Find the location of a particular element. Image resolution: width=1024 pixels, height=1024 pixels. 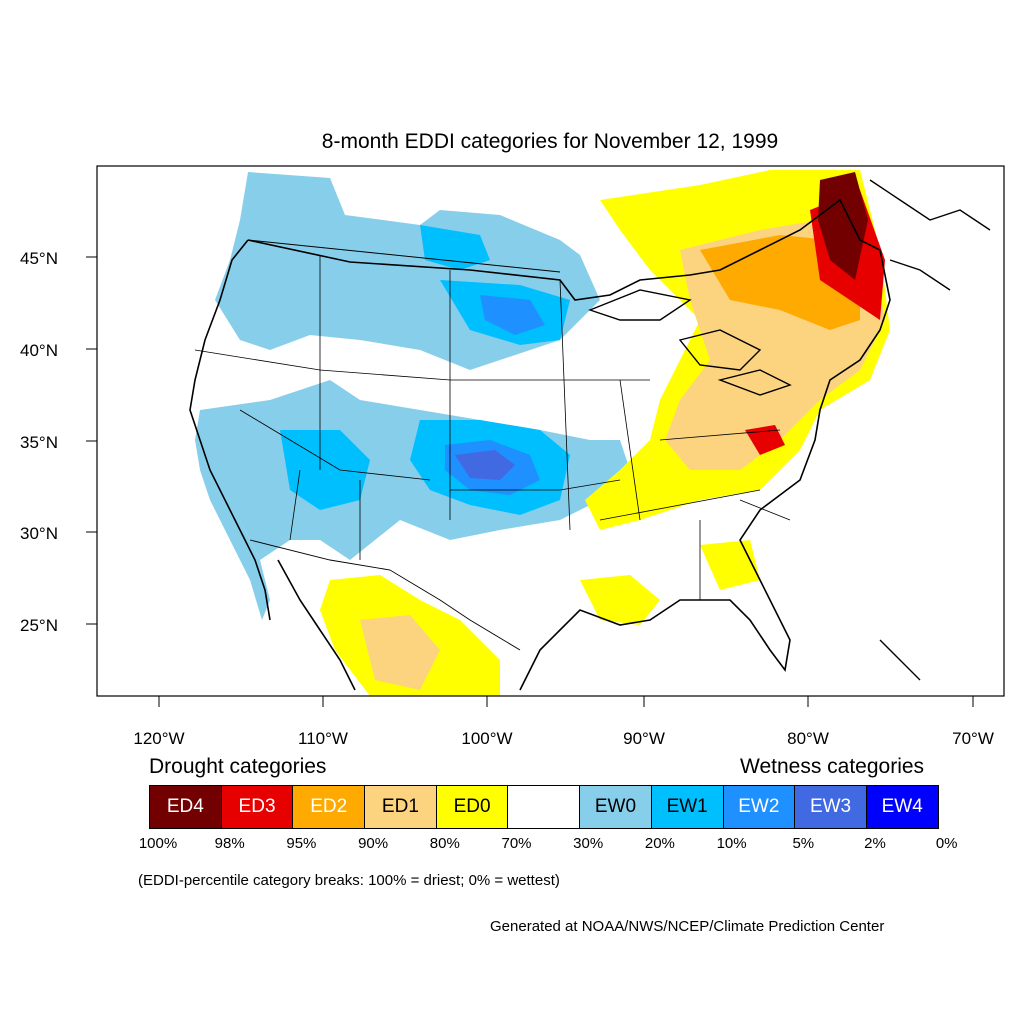

ed0-region-georgia is located at coordinates (730, 565).